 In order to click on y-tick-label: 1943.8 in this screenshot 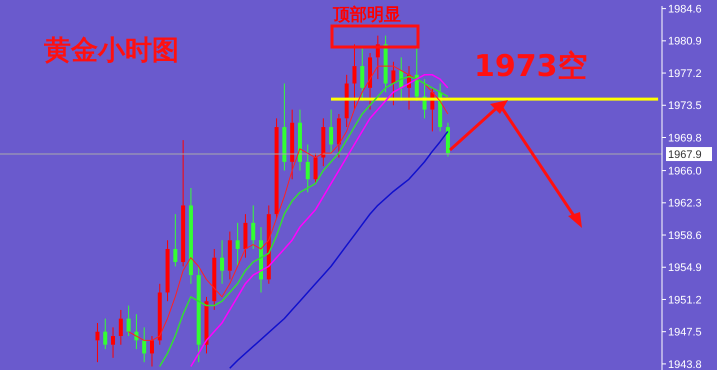, I will do `click(685, 364)`.